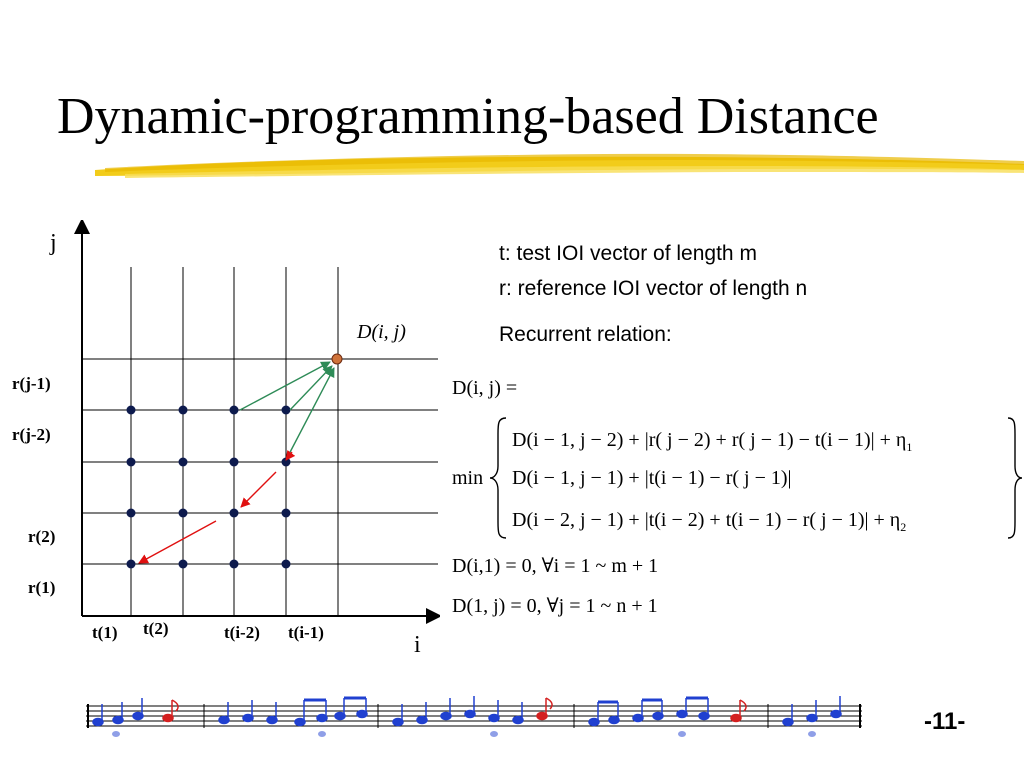 The width and height of the screenshot is (1024, 768). I want to click on yellow-brush-underline, so click(559, 165).